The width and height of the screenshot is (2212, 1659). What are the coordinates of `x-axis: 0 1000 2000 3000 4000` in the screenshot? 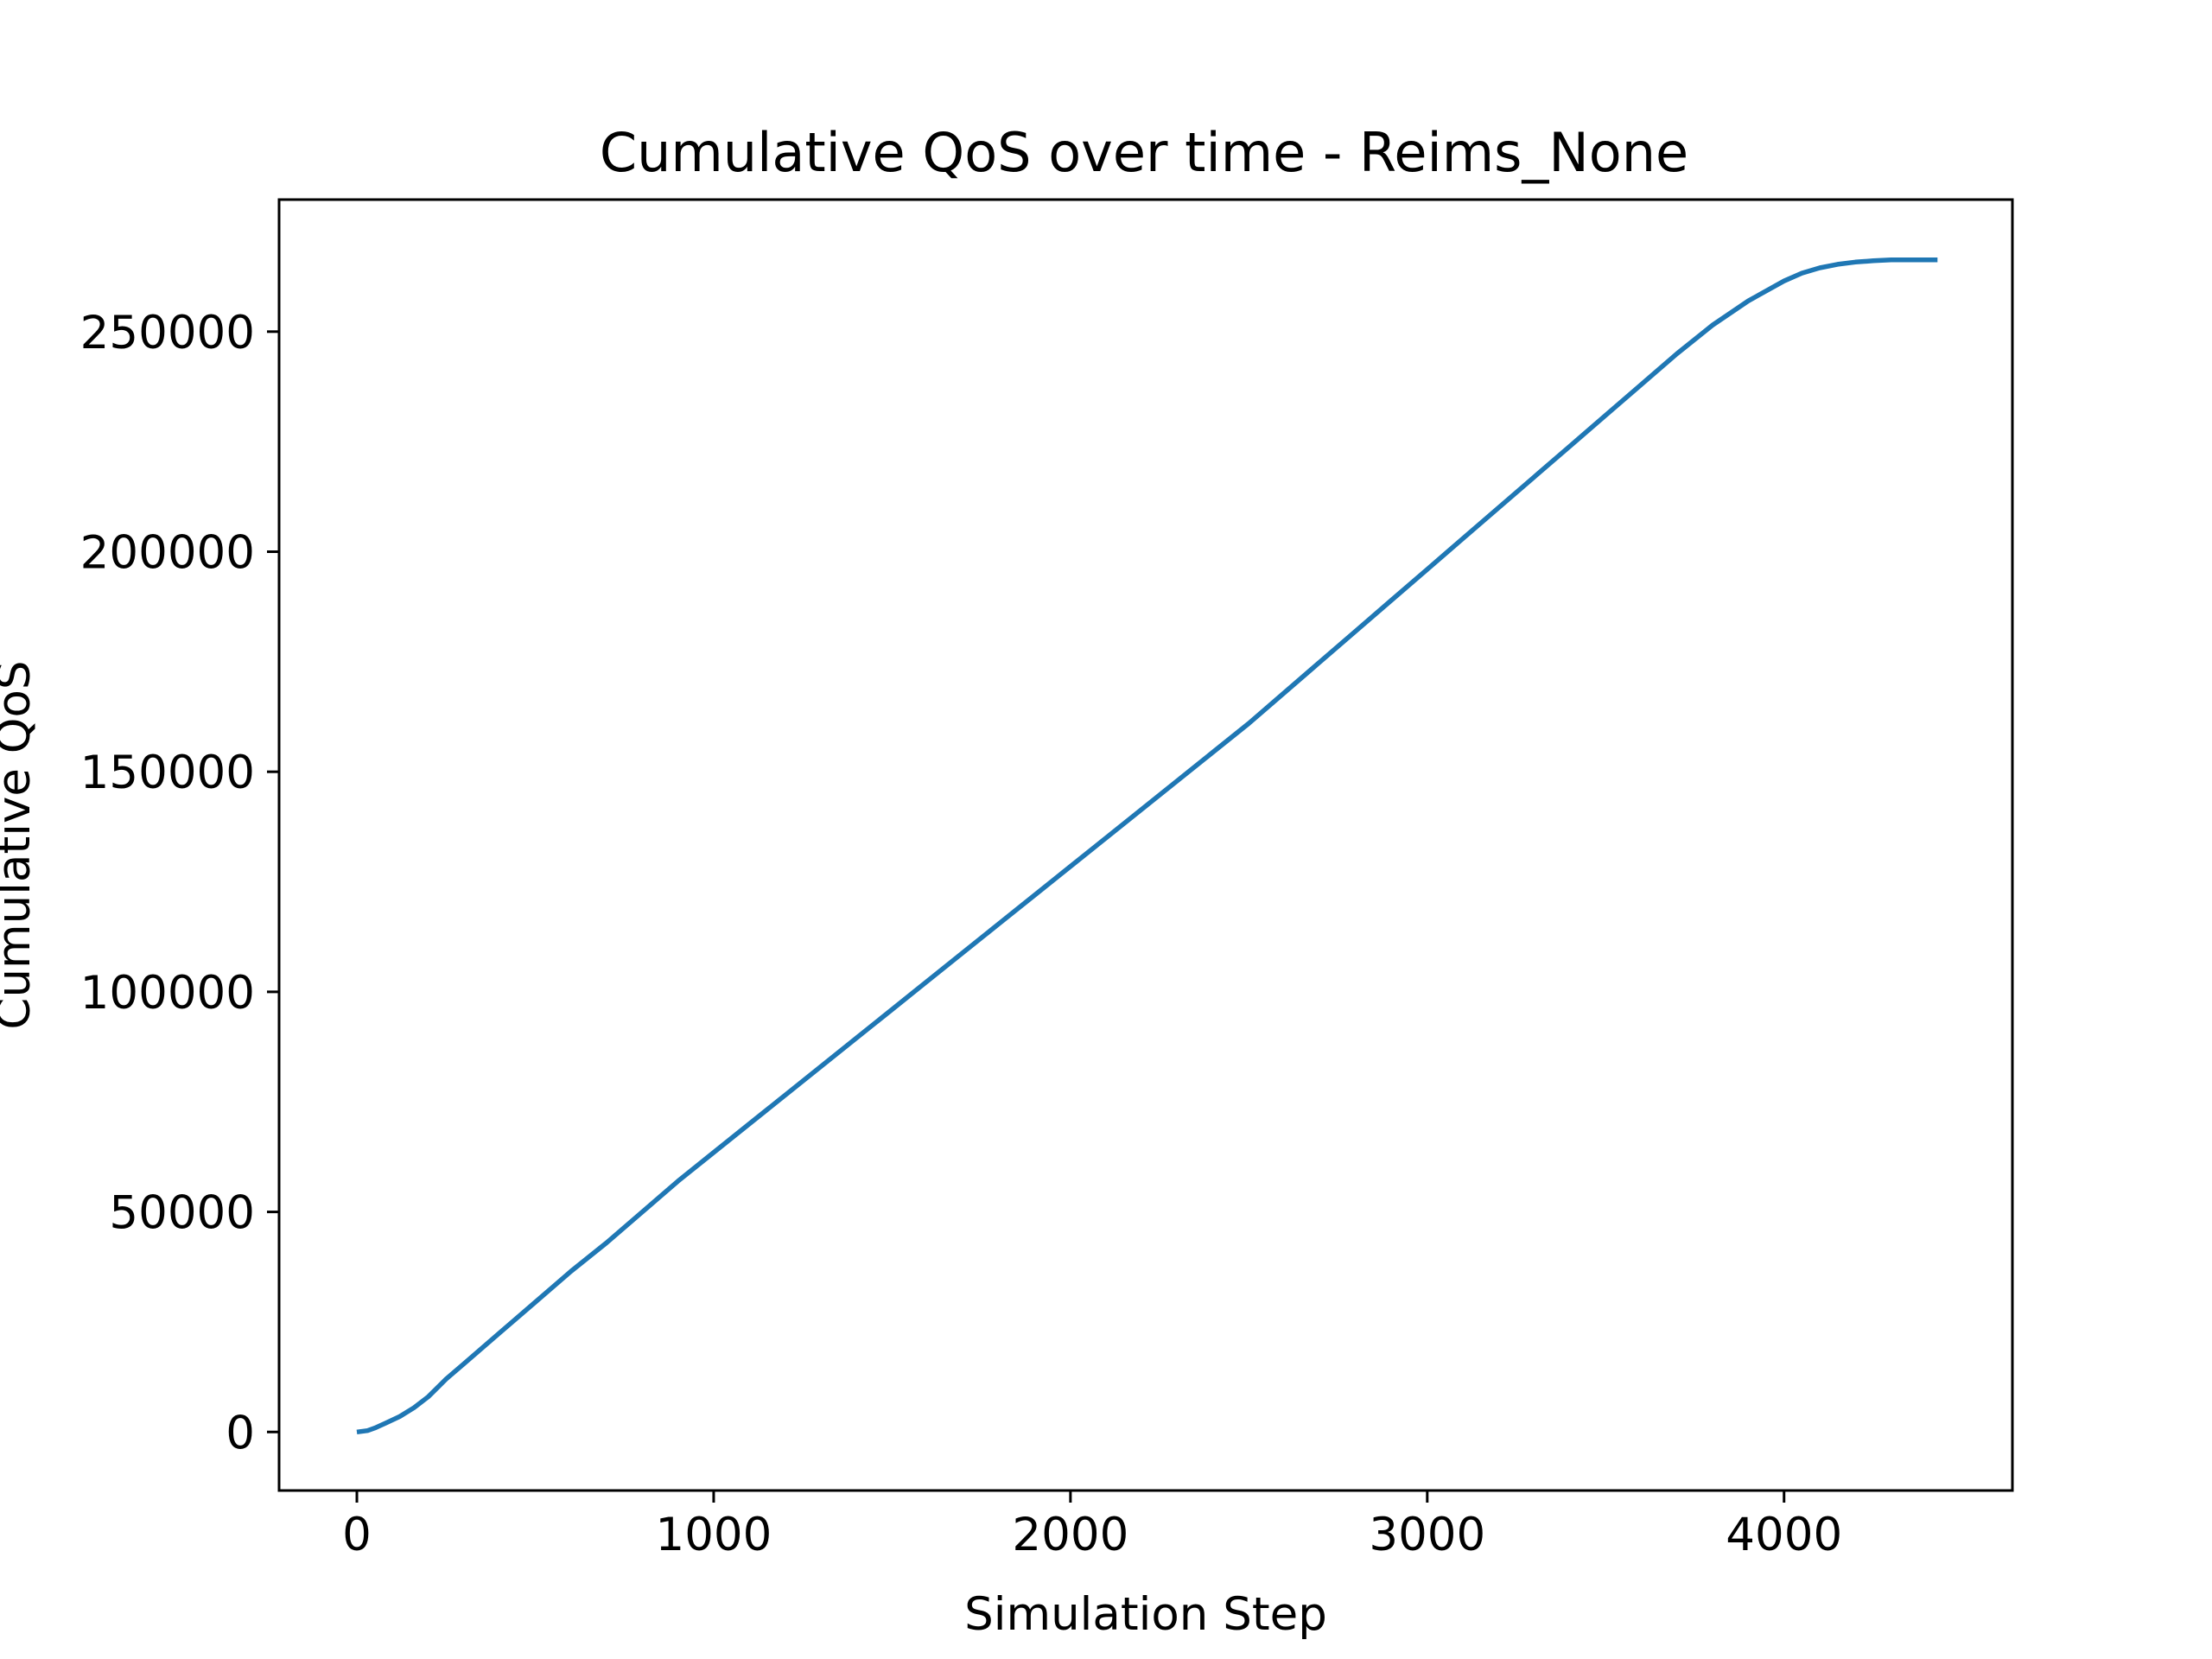 It's located at (1092, 1526).